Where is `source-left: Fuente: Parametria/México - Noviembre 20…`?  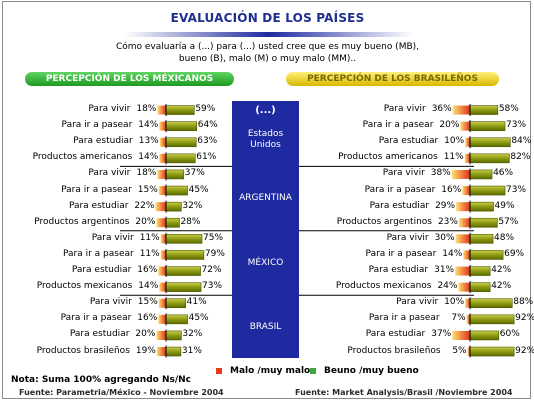
source-left: Fuente: Parametria/México - Noviembre 20… is located at coordinates (121, 392).